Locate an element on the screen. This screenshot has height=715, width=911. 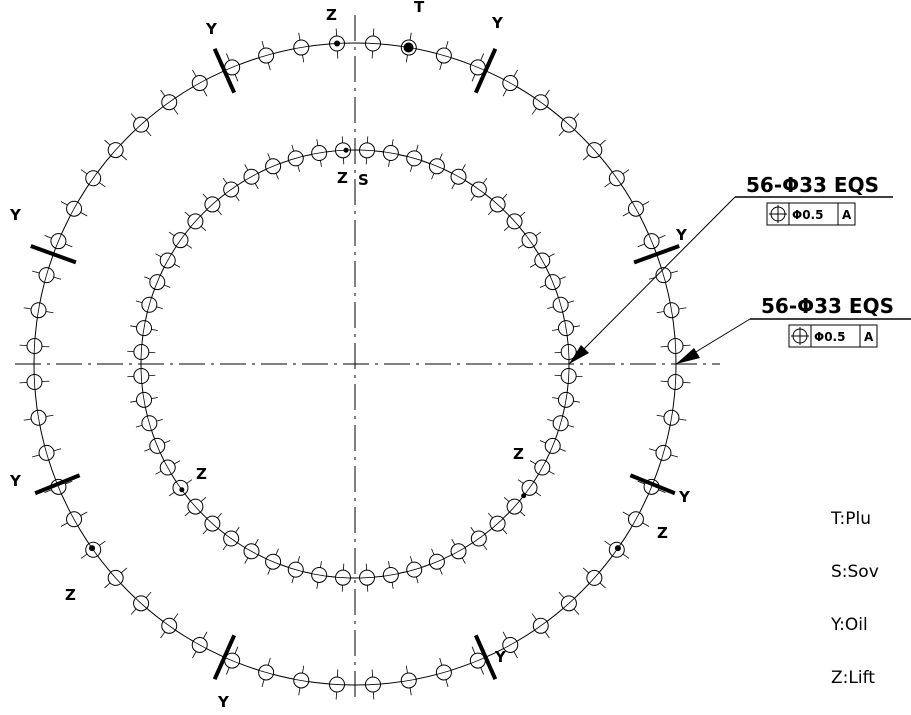
tolerance-value: Φ0.5 is located at coordinates (829, 337).